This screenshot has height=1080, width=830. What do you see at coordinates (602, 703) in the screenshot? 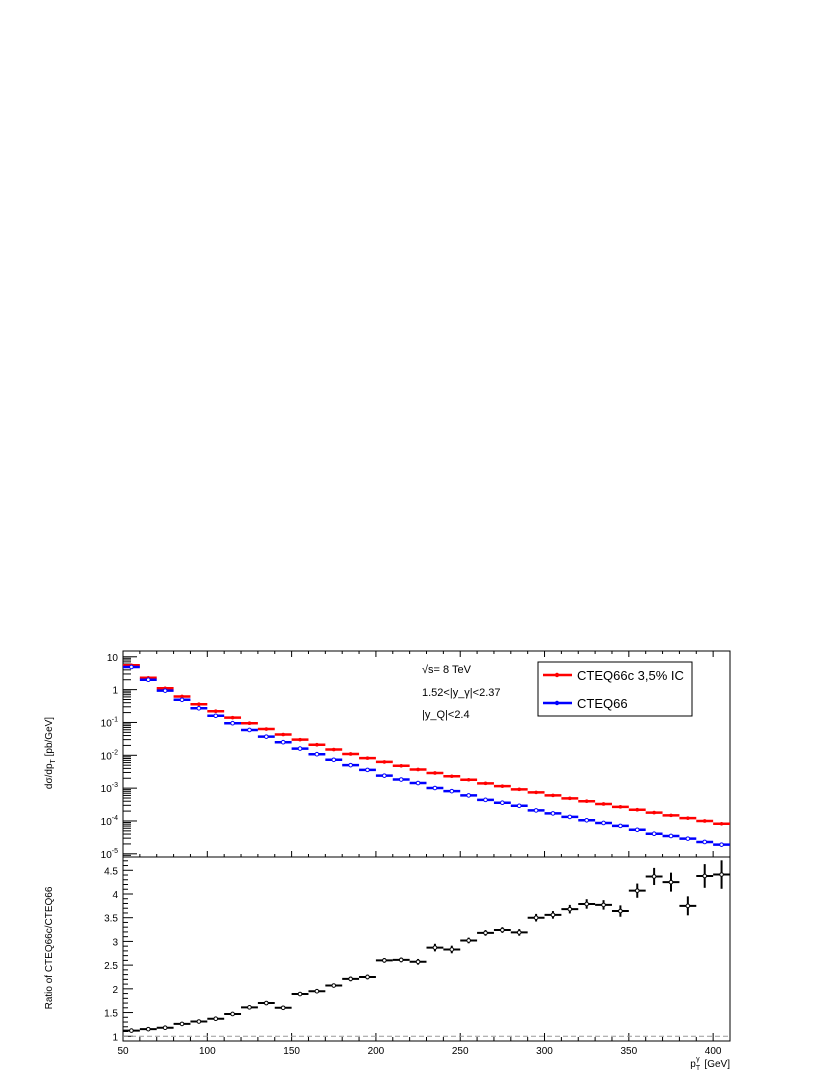
I see `legend-label-cteq66: CTEQ66` at bounding box center [602, 703].